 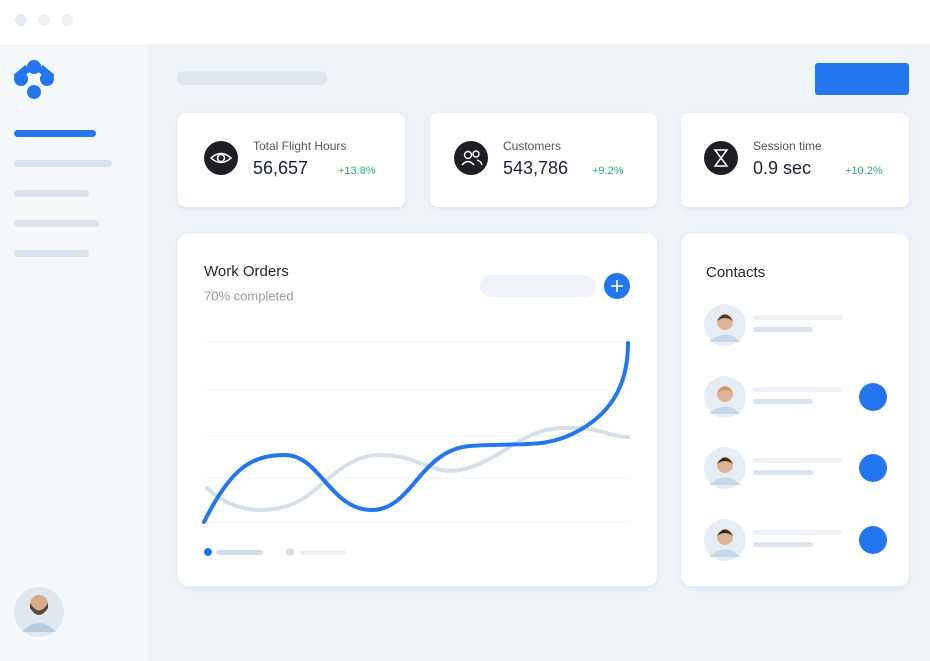 I want to click on stat-change: +9.2%, so click(x=608, y=171).